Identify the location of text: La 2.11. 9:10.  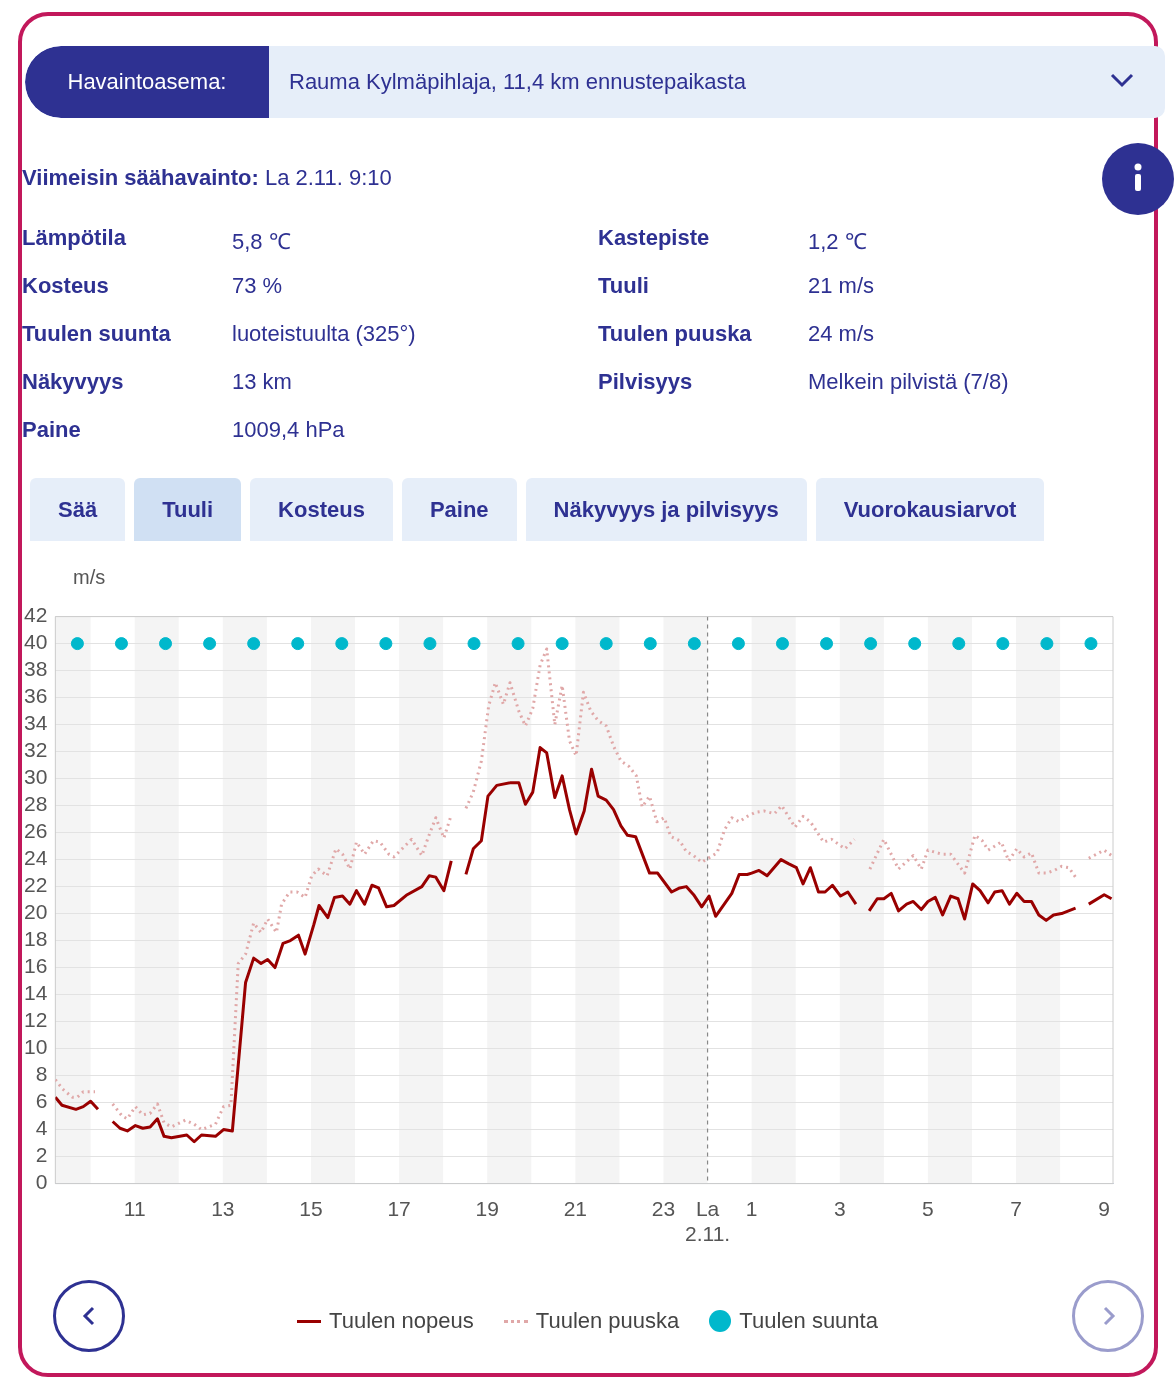
(328, 177).